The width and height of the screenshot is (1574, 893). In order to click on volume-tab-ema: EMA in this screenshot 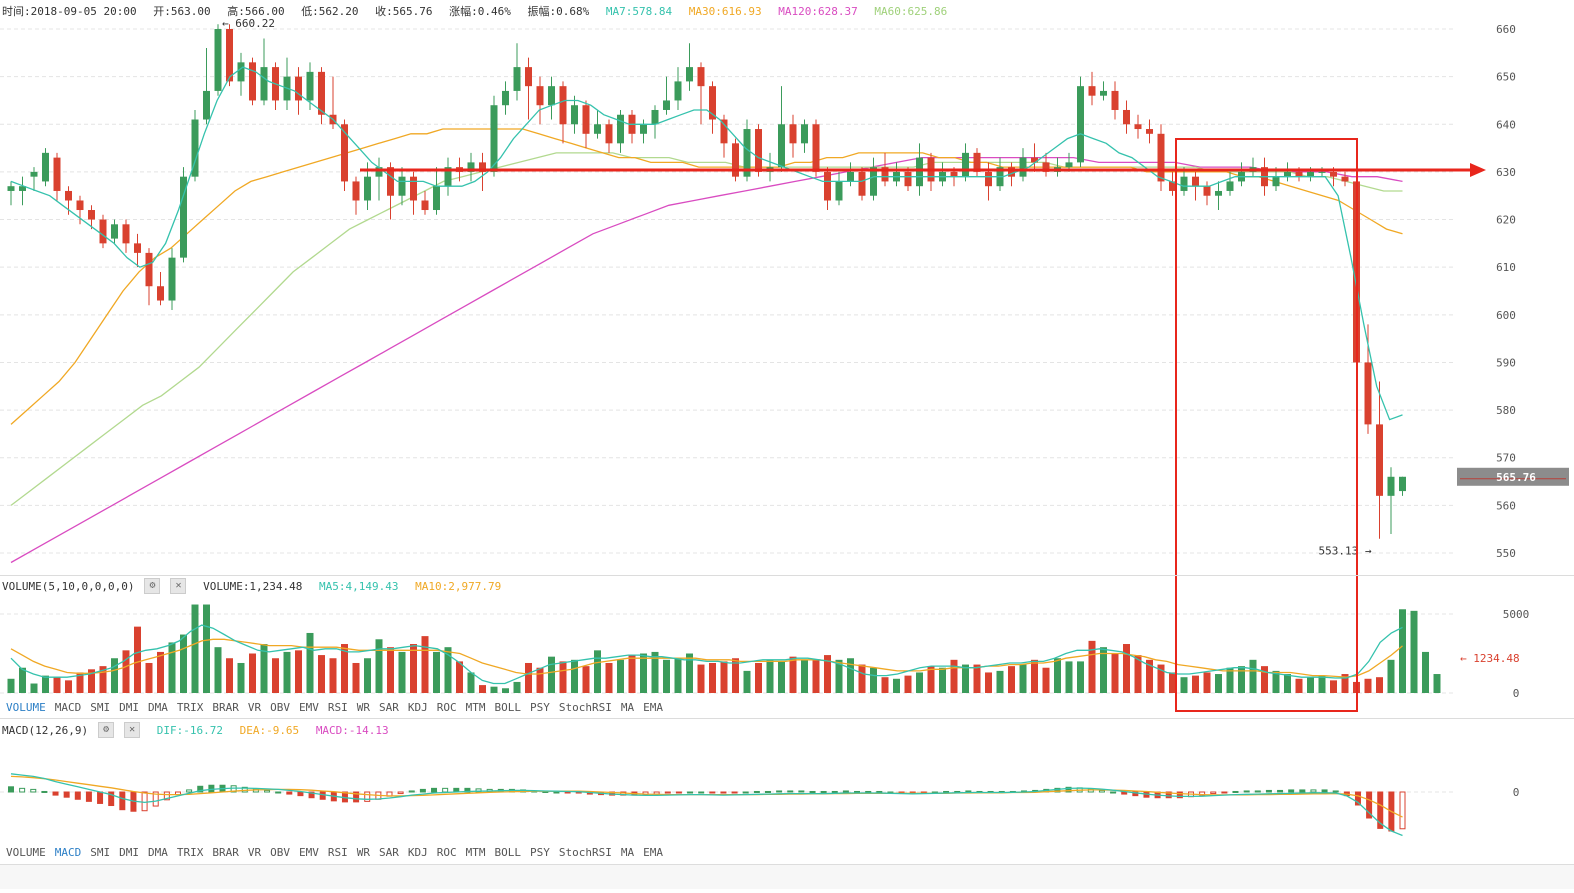, I will do `click(653, 707)`.